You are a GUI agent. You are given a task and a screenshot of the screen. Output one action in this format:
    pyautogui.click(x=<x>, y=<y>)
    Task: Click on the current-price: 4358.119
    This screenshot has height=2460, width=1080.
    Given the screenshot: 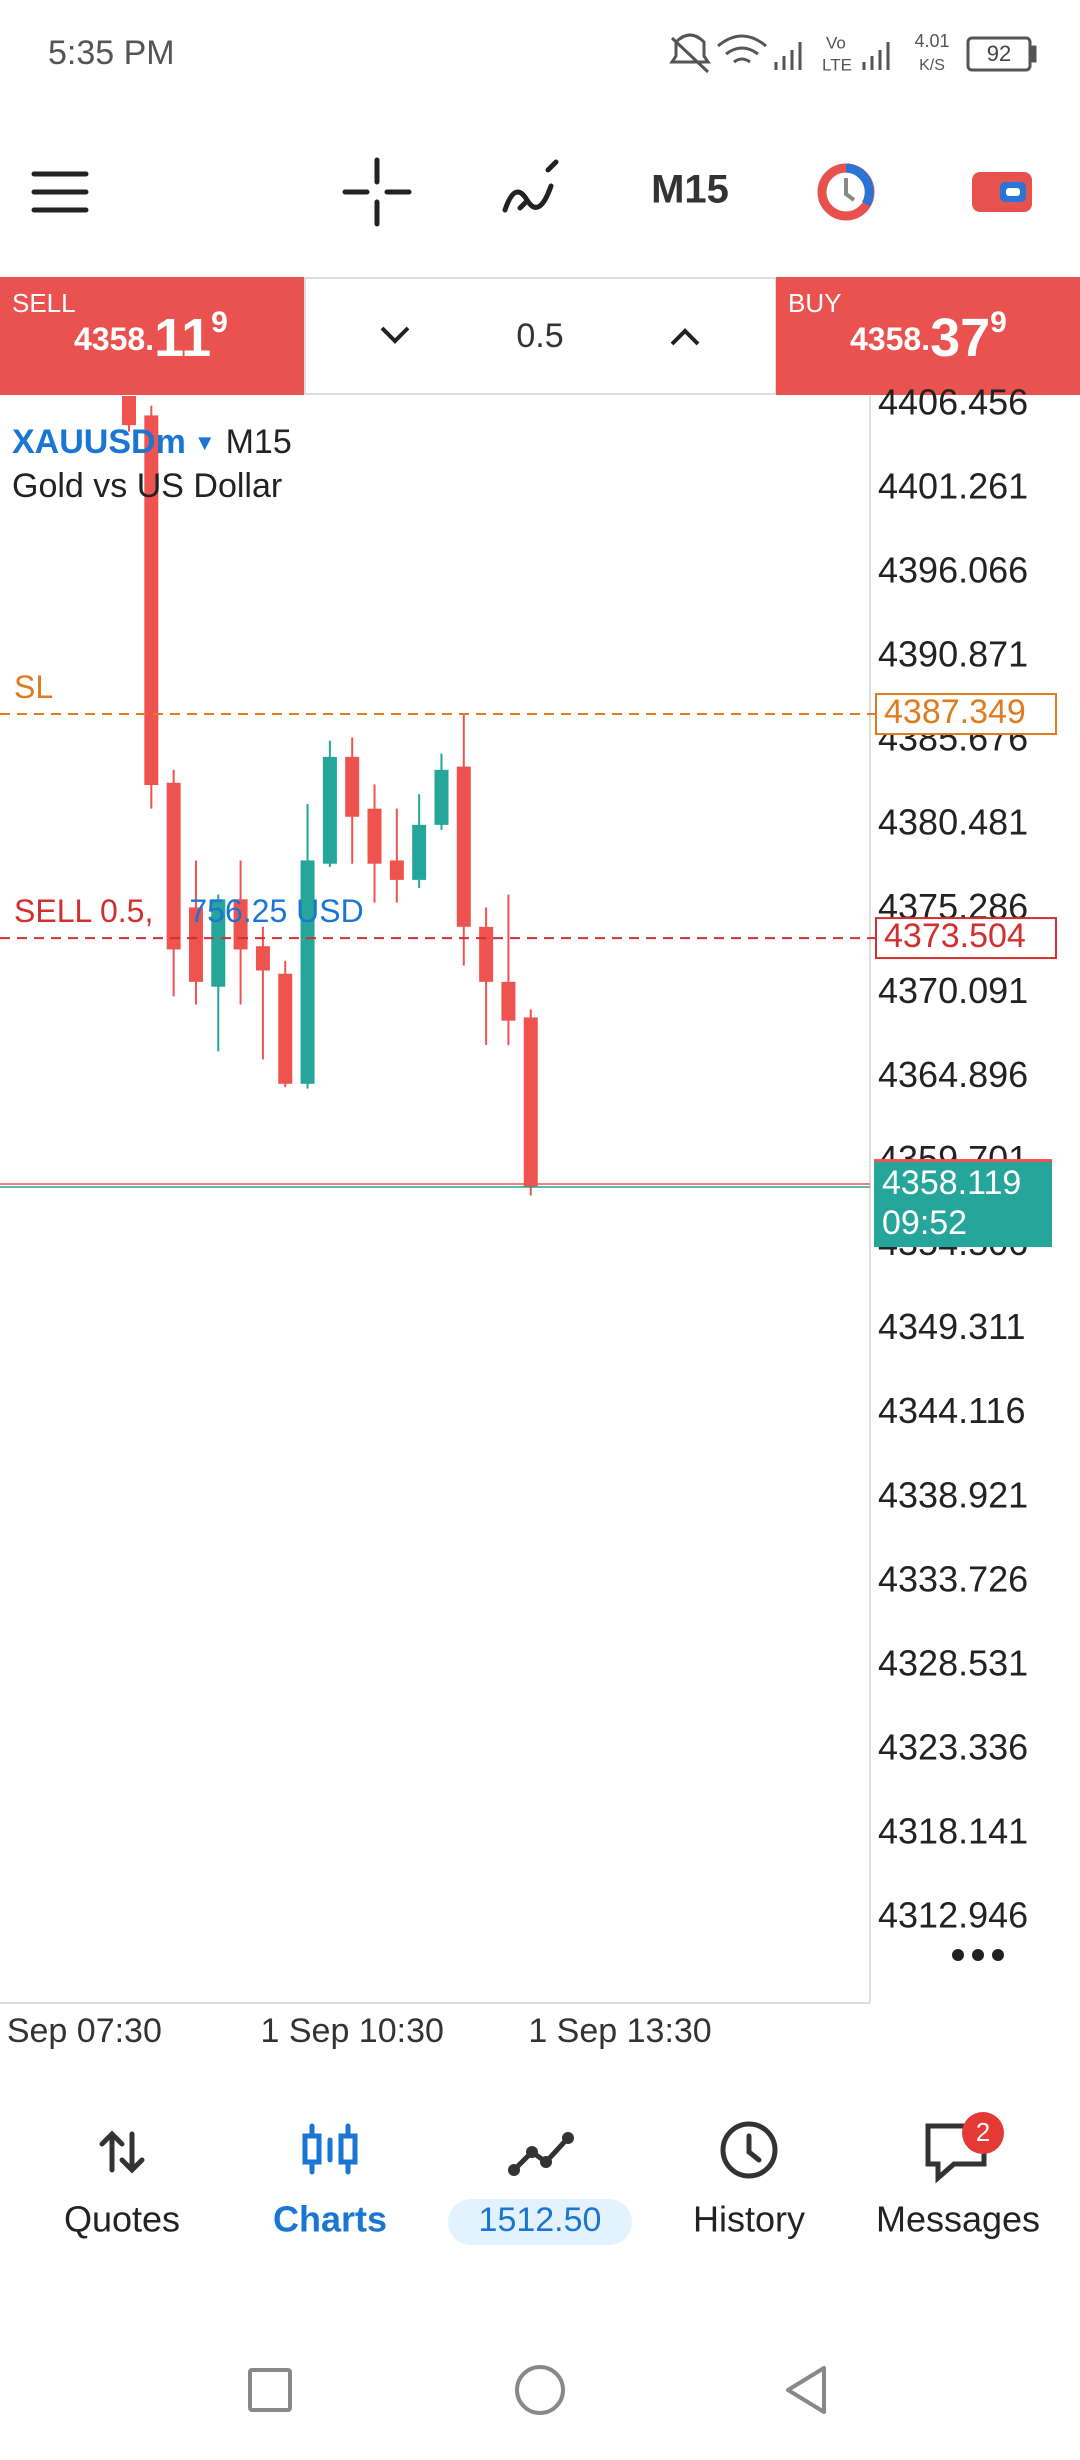 What is the action you would take?
    pyautogui.click(x=951, y=1183)
    